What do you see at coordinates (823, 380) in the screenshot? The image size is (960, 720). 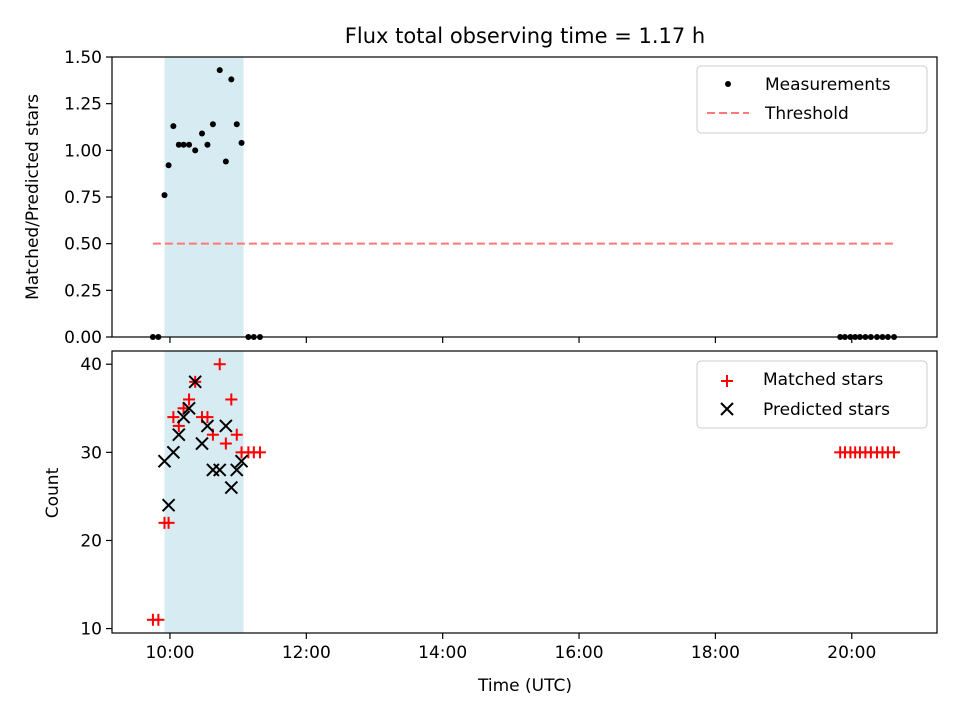 I see `legend-matched-label: Matched stars` at bounding box center [823, 380].